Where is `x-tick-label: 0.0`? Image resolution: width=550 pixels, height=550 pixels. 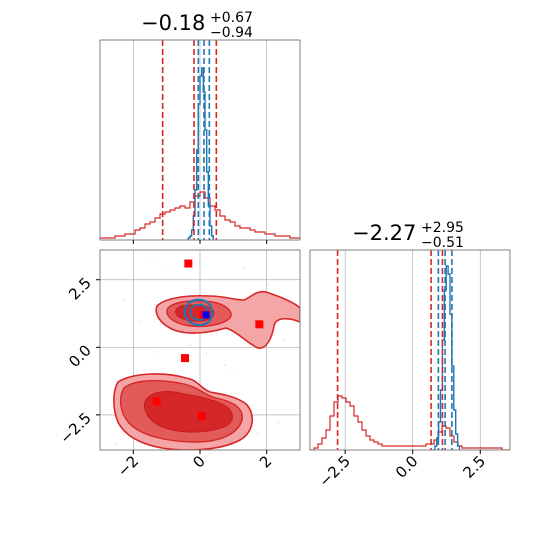
x-tick-label: 0.0 is located at coordinates (407, 467).